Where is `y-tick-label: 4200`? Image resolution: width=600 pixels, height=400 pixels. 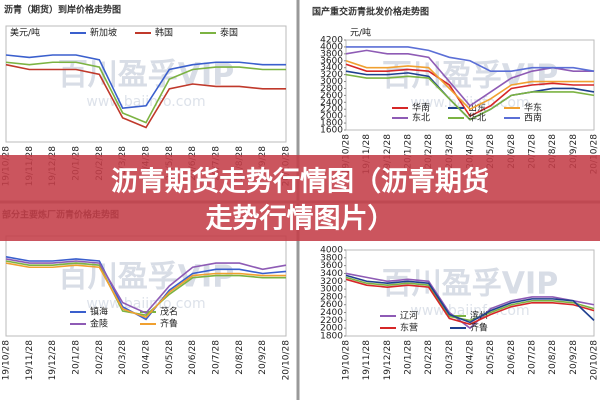 y-tick-label: 4200 is located at coordinates (331, 41).